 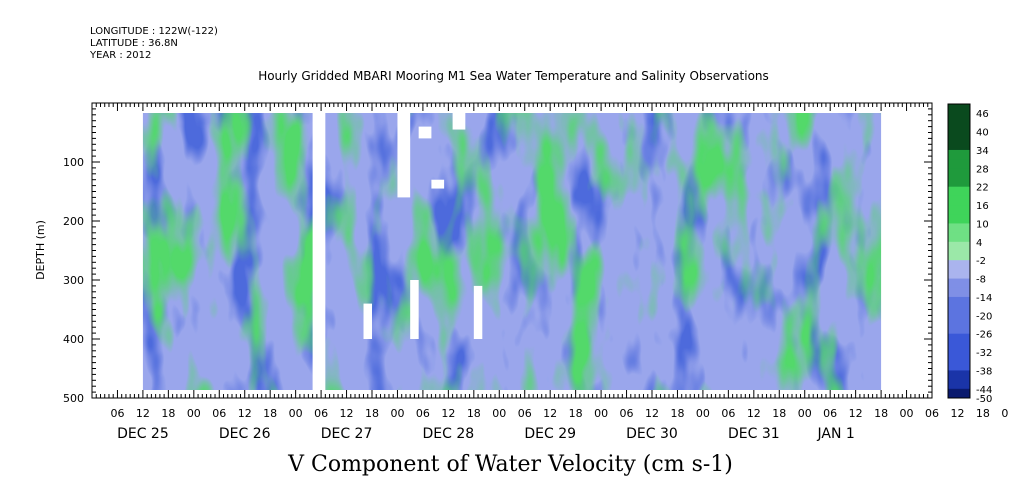 What do you see at coordinates (73, 221) in the screenshot?
I see `y-tick-label: 200` at bounding box center [73, 221].